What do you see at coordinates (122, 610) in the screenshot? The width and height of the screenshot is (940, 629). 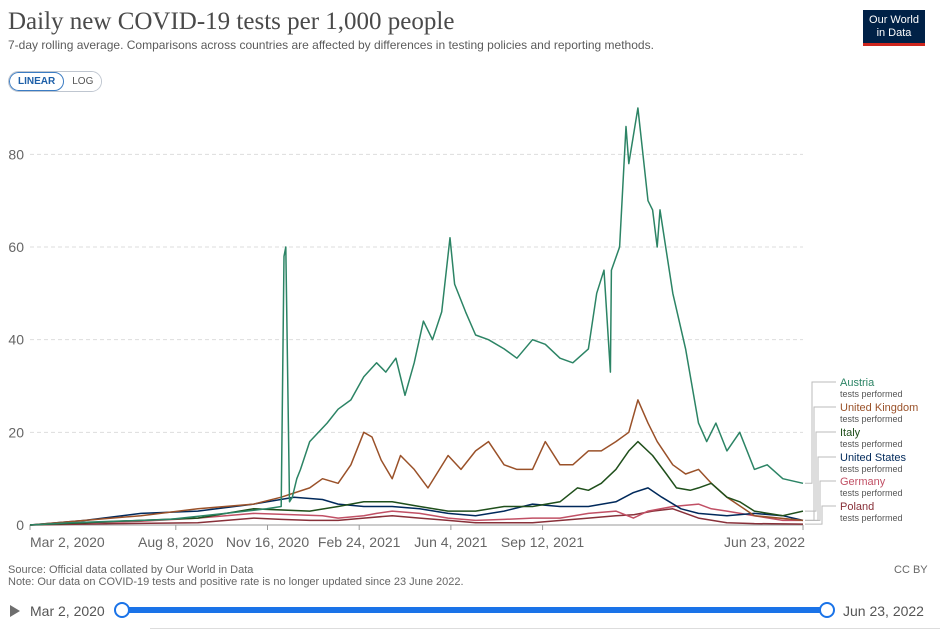 I see `timeline-start-handle` at bounding box center [122, 610].